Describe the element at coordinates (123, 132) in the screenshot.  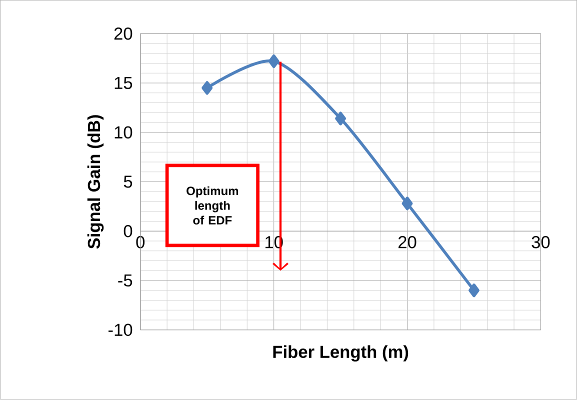
I see `y-tick-label: 10` at that location.